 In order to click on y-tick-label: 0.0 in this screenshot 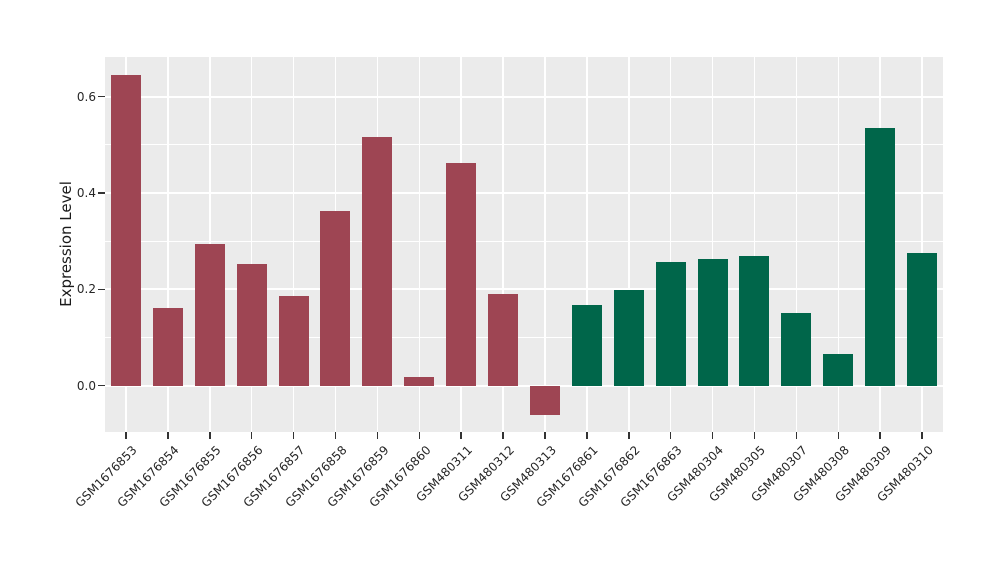, I will do `click(86, 385)`.